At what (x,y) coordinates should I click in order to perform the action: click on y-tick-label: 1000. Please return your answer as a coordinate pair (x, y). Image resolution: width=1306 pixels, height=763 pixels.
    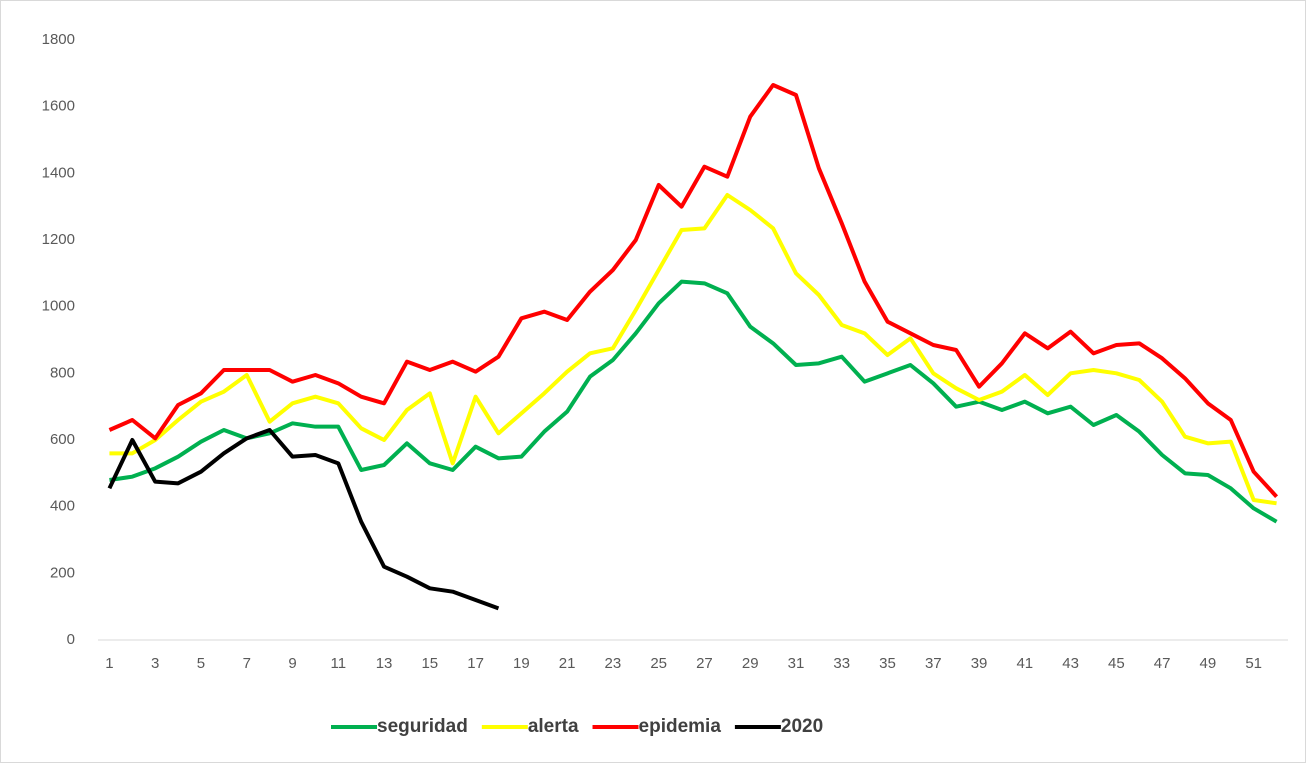
    Looking at the image, I should click on (58, 306).